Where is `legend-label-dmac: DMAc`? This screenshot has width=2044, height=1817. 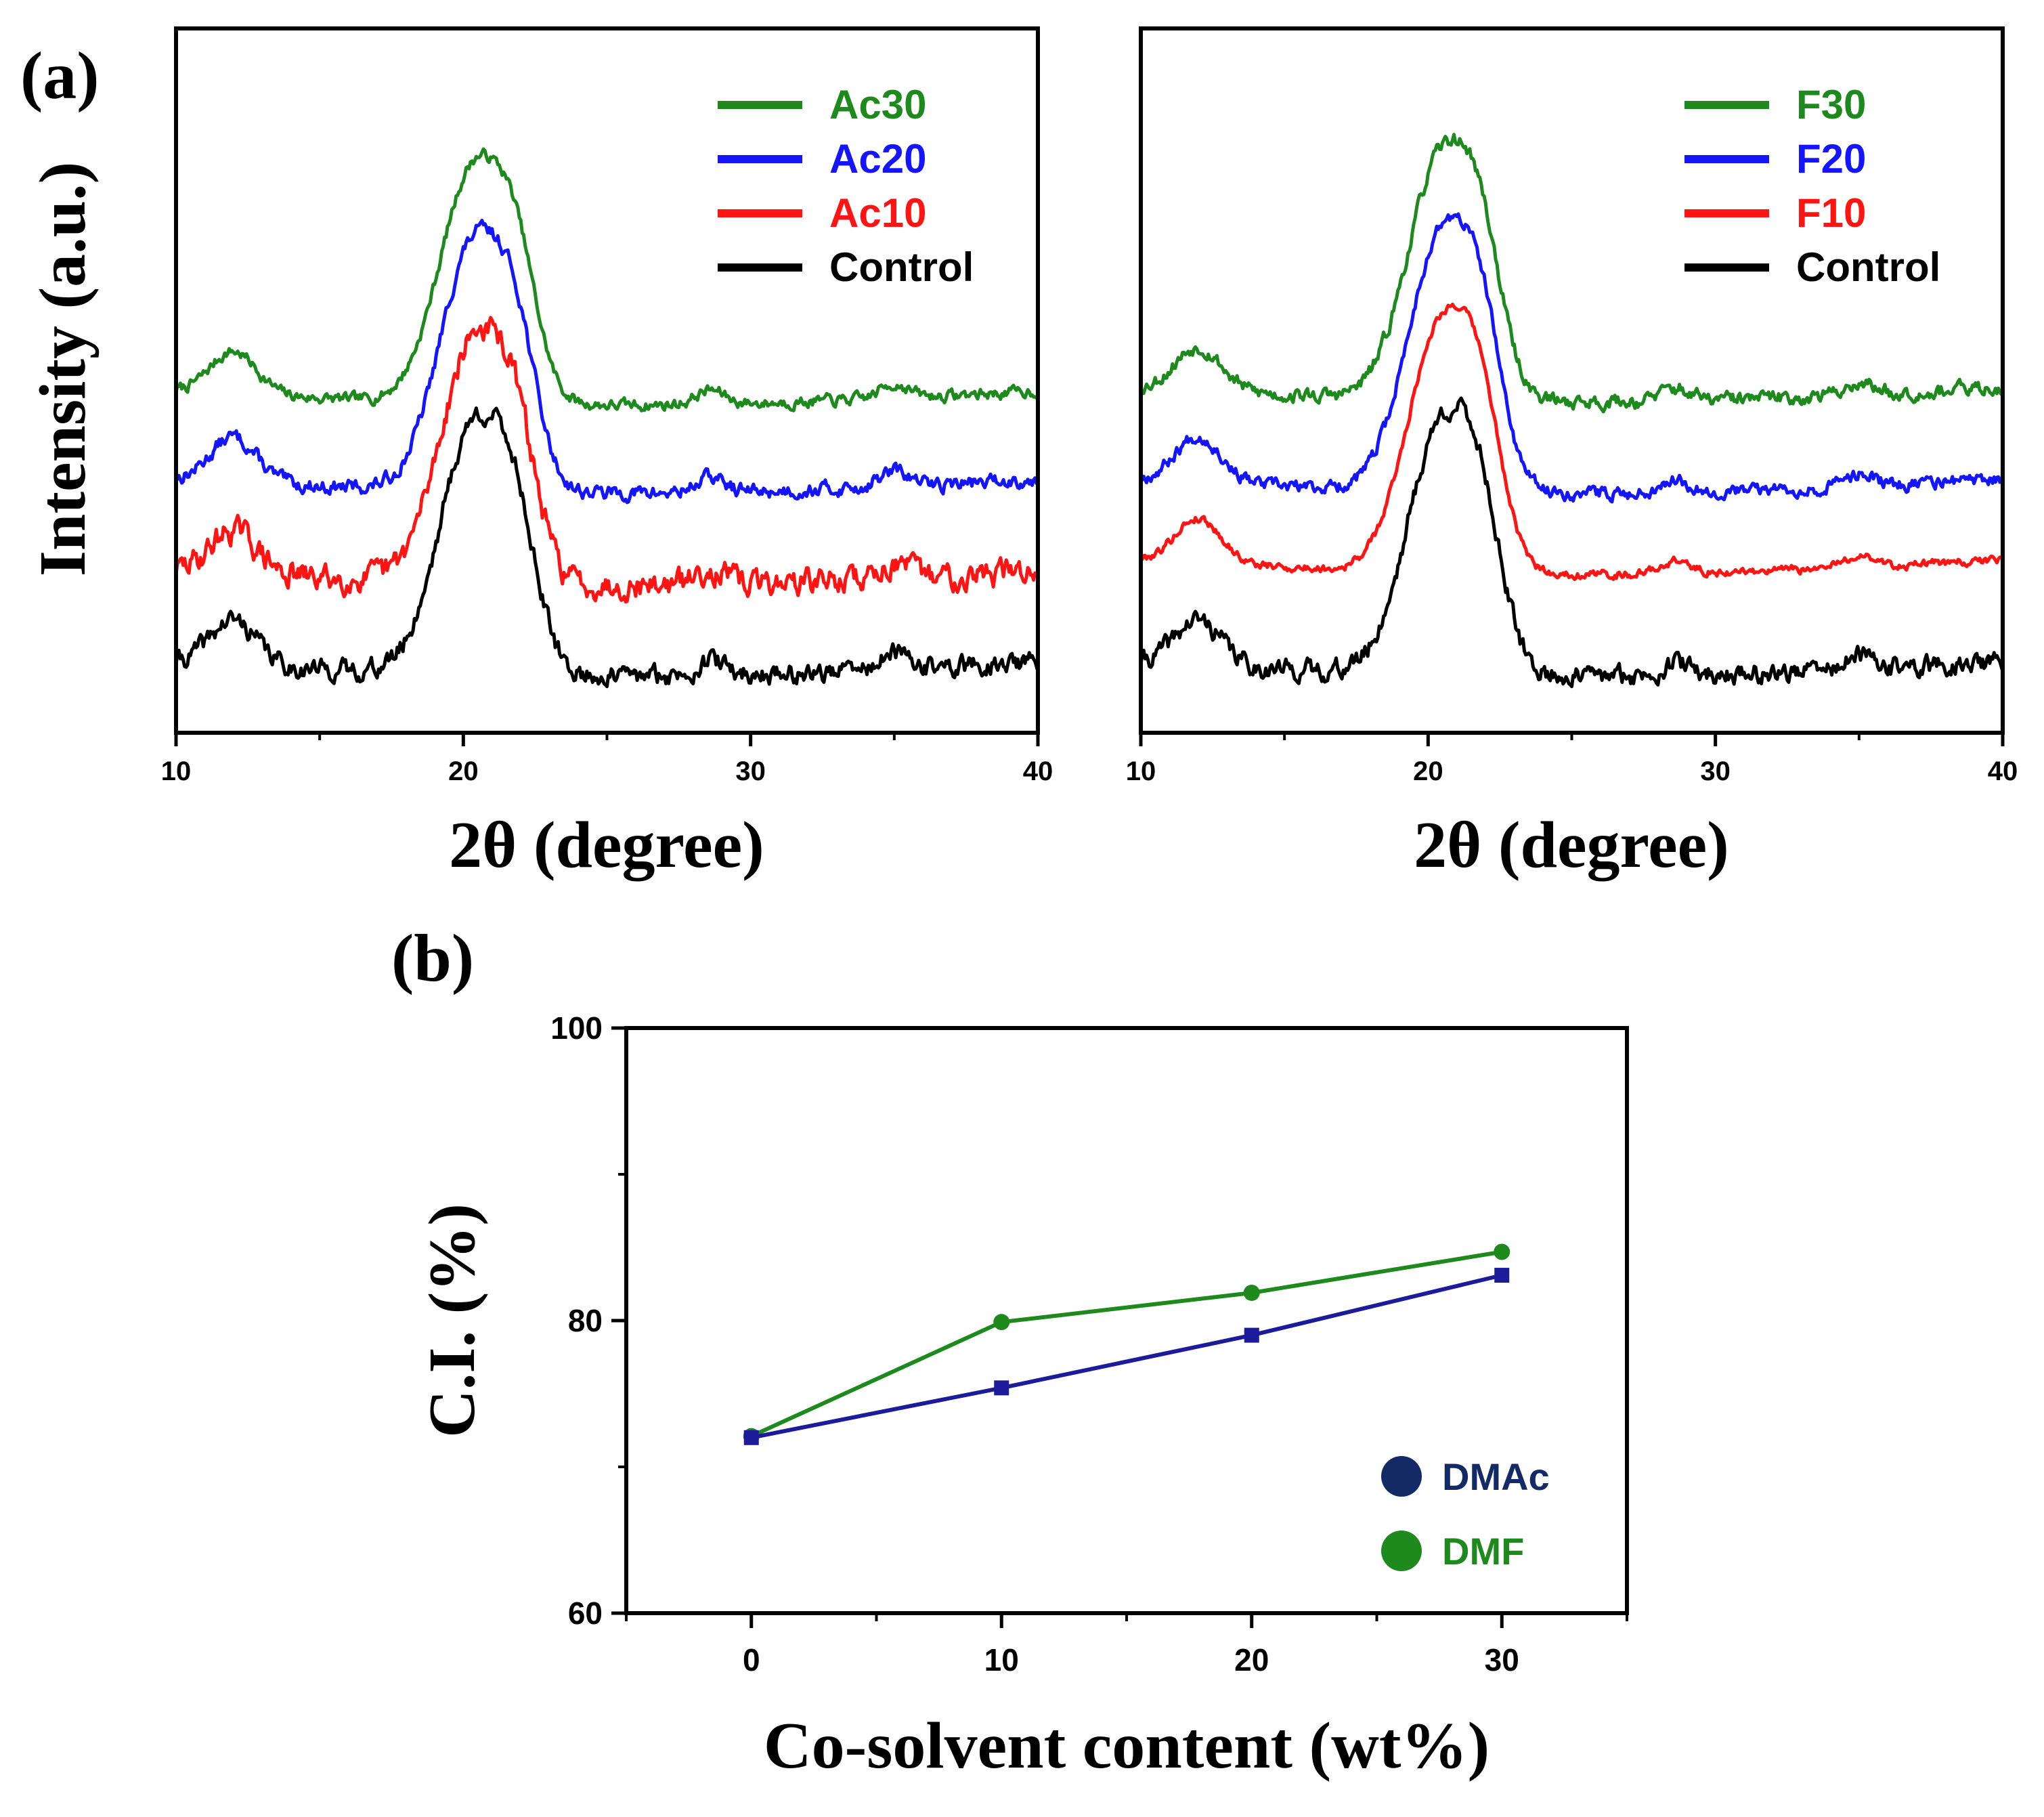
legend-label-dmac: DMAc is located at coordinates (1496, 1476).